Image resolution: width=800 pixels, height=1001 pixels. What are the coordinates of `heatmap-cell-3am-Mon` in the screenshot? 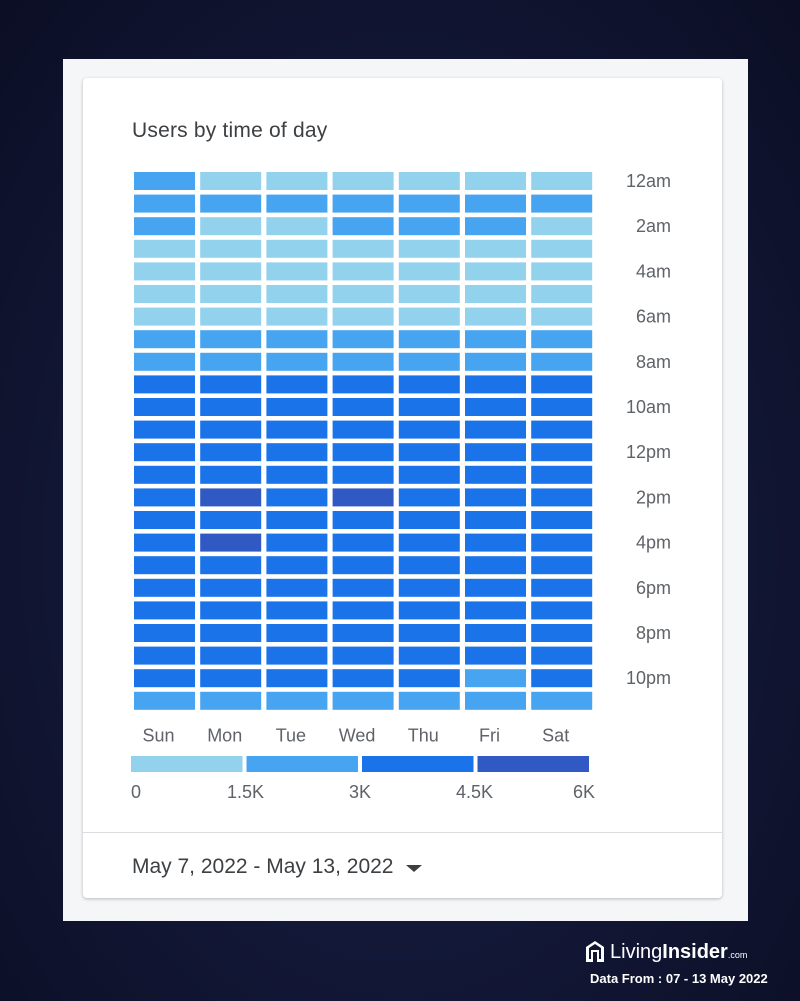 It's located at (231, 248).